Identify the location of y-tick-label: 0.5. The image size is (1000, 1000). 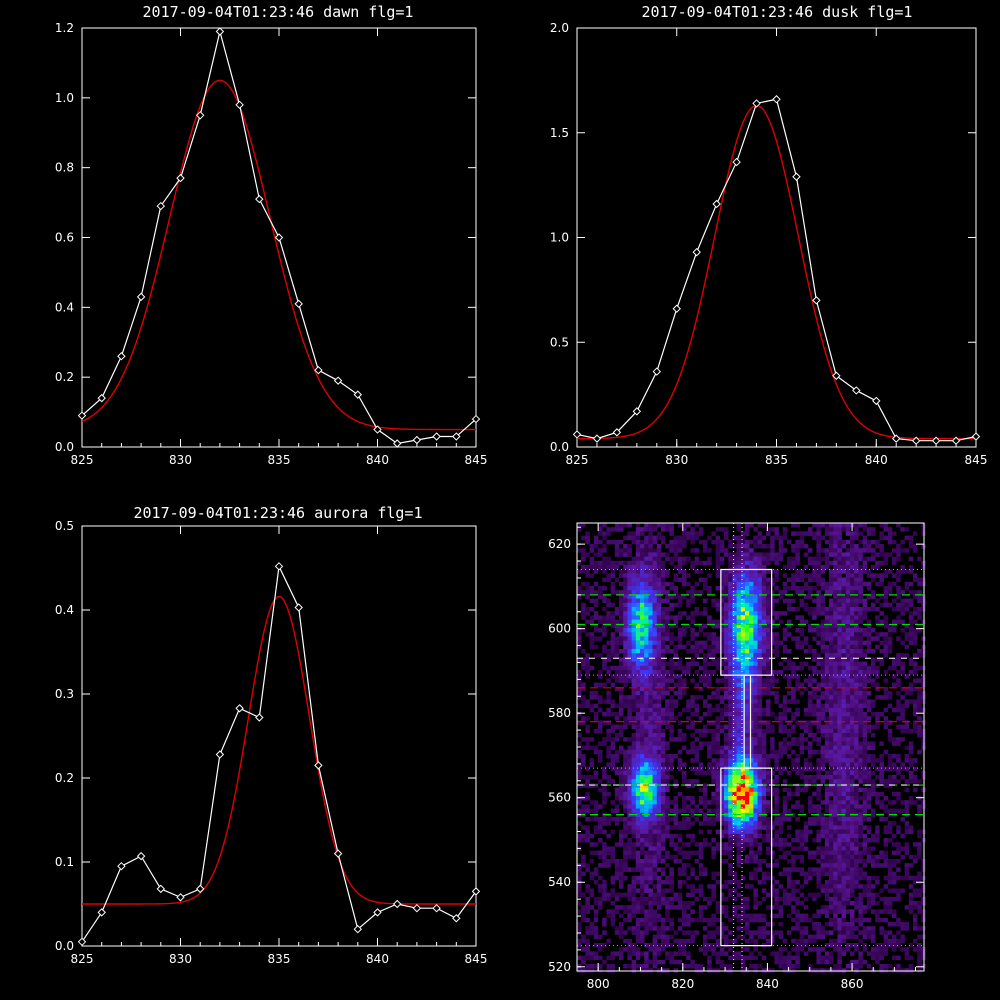
(64, 526).